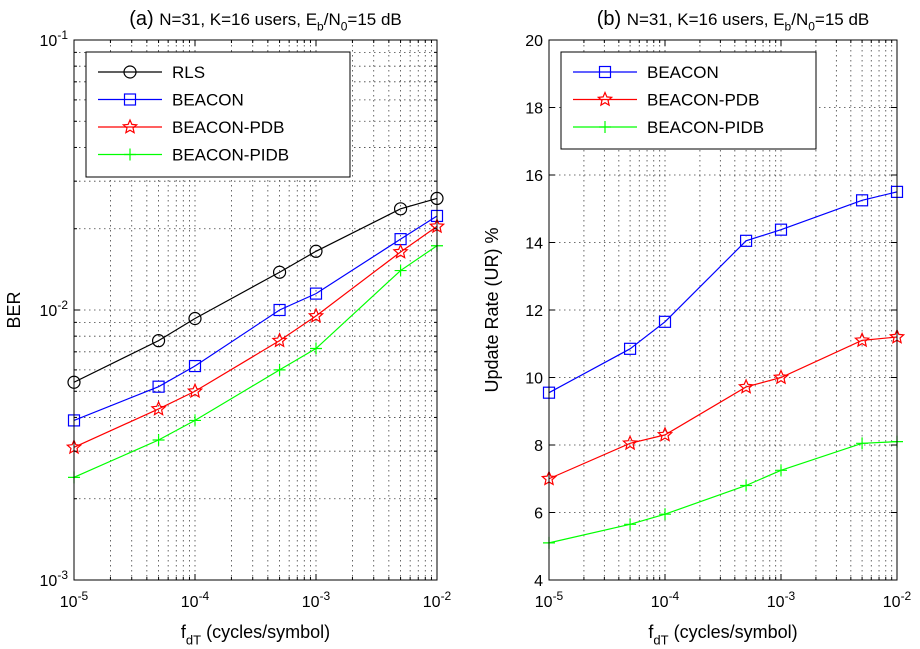 The image size is (920, 649). Describe the element at coordinates (534, 311) in the screenshot. I see `y-tick-label: 12` at that location.